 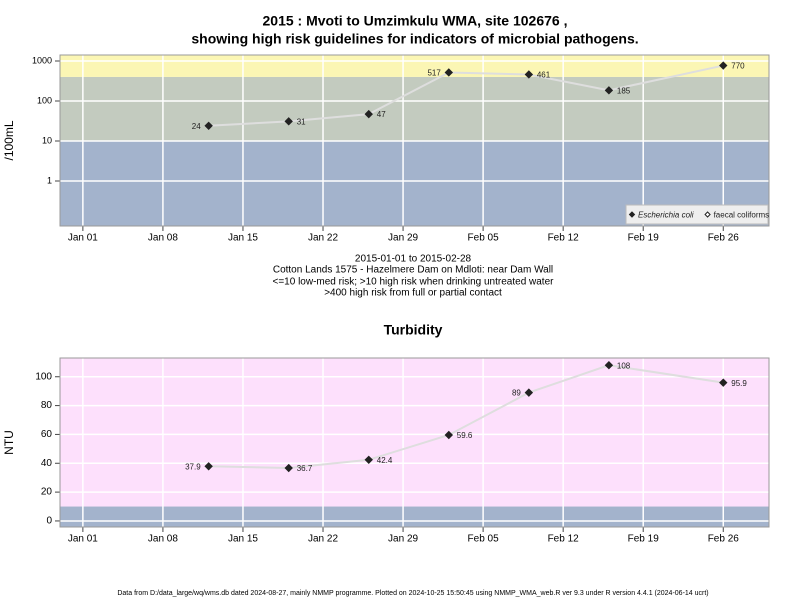 What do you see at coordinates (305, 468) in the screenshot?
I see `value-label: 36.7` at bounding box center [305, 468].